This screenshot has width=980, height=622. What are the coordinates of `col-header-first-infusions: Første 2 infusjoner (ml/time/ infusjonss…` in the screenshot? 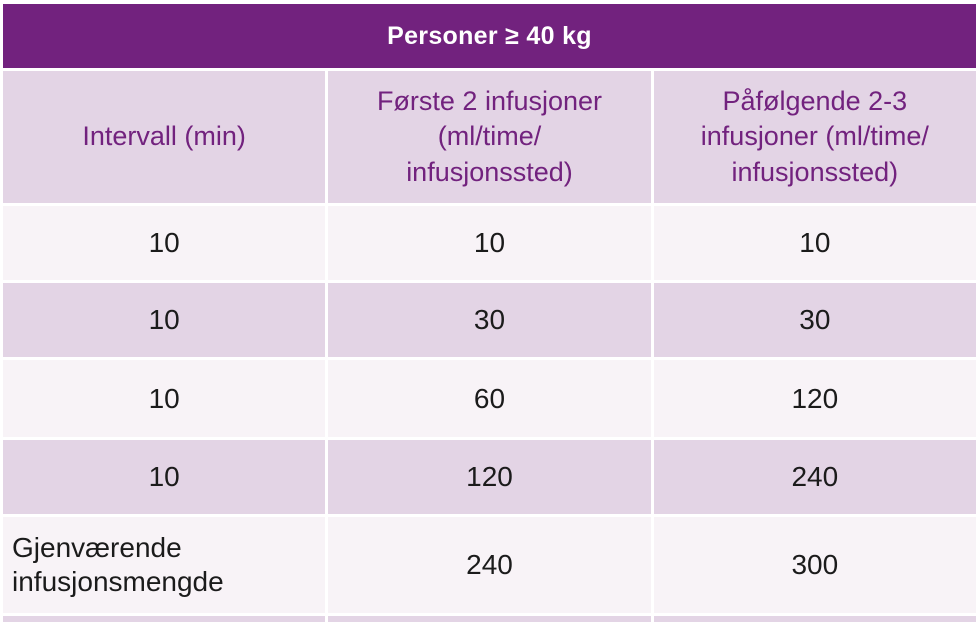 It's located at (489, 137).